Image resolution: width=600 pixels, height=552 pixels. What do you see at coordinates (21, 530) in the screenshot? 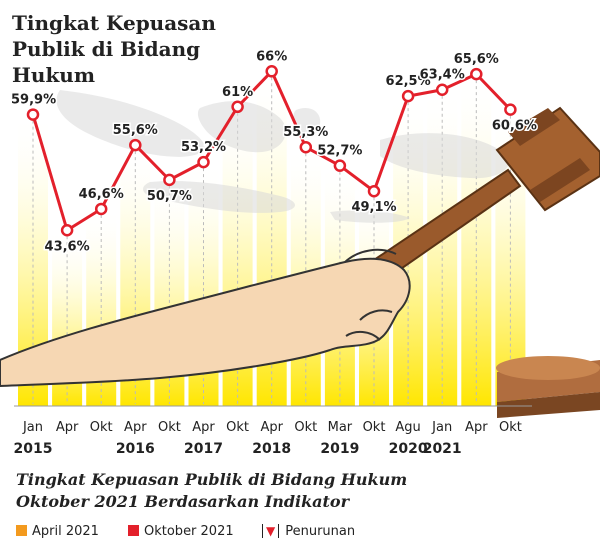
I see `legend-swatch-orange` at bounding box center [21, 530].